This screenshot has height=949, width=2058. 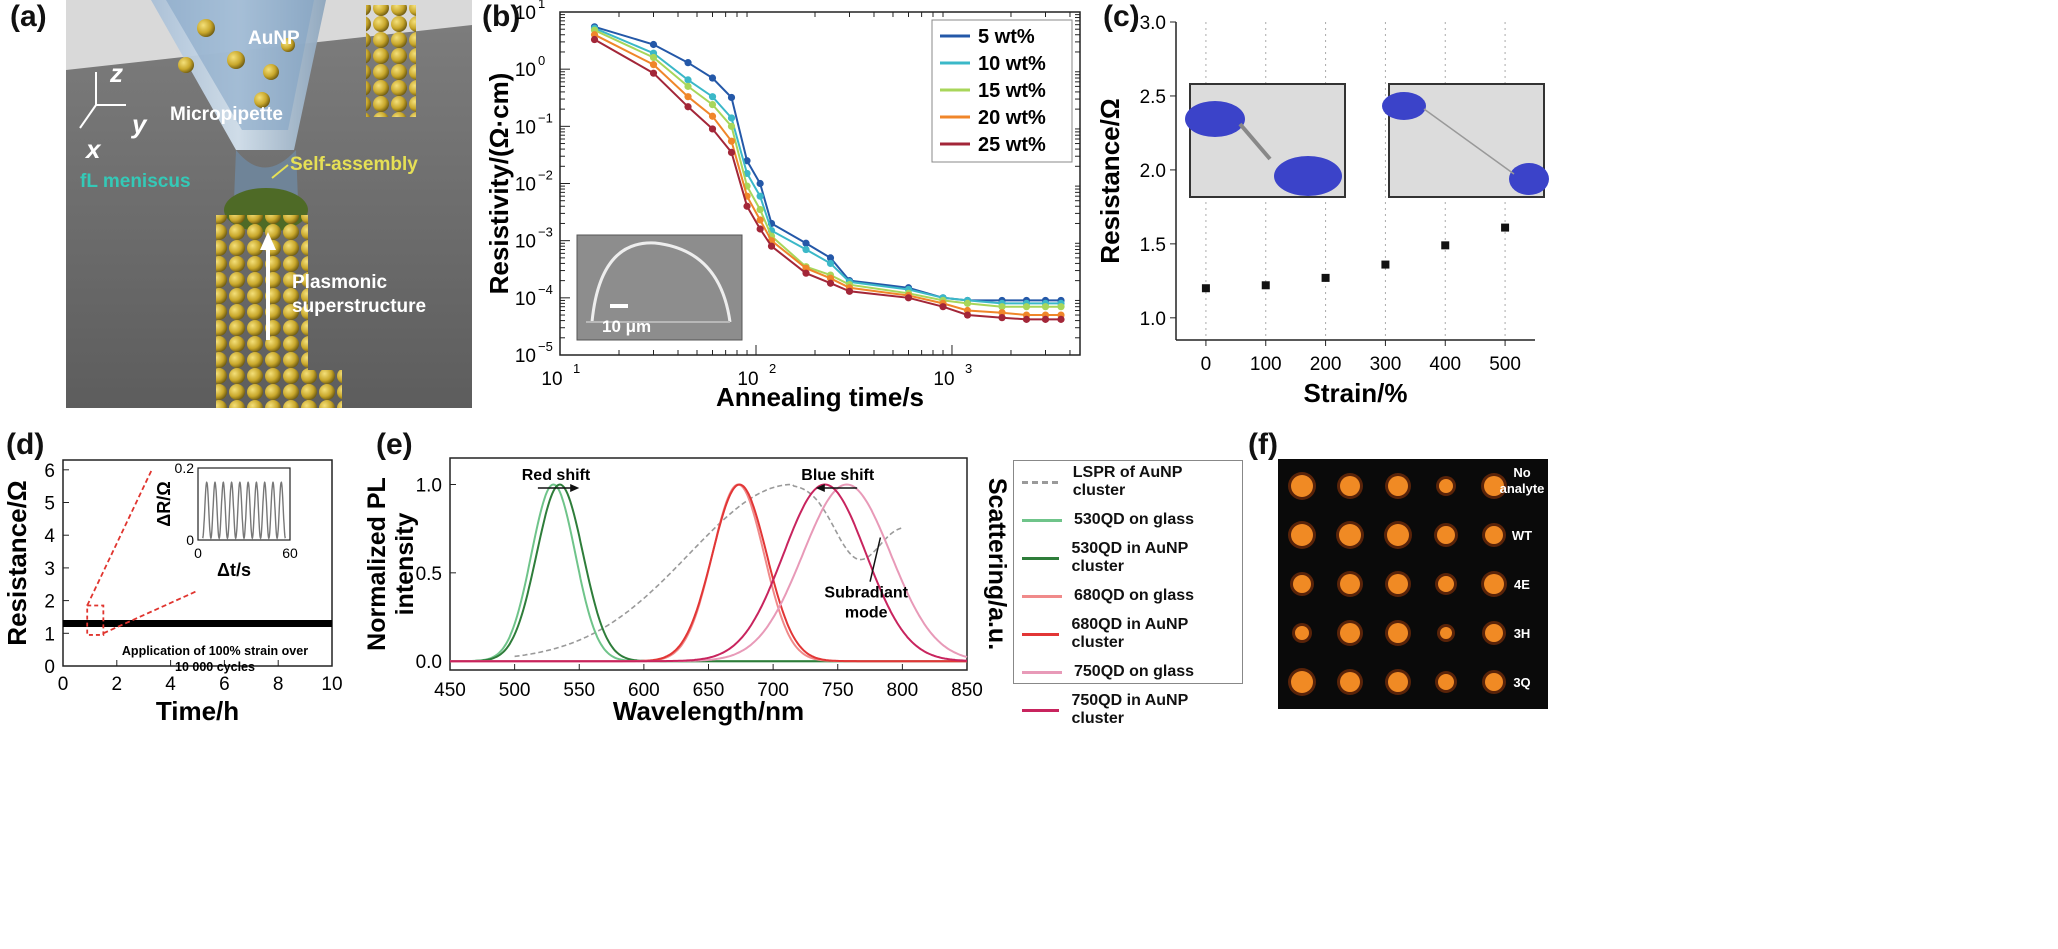 What do you see at coordinates (1326, 364) in the screenshot?
I see `x-tick-label: 200` at bounding box center [1326, 364].